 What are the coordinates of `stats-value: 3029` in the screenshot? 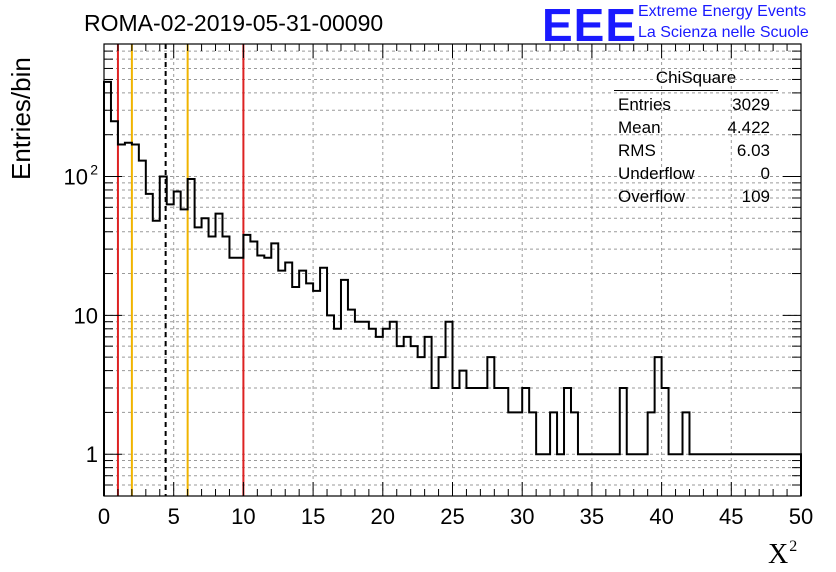 It's located at (751, 104).